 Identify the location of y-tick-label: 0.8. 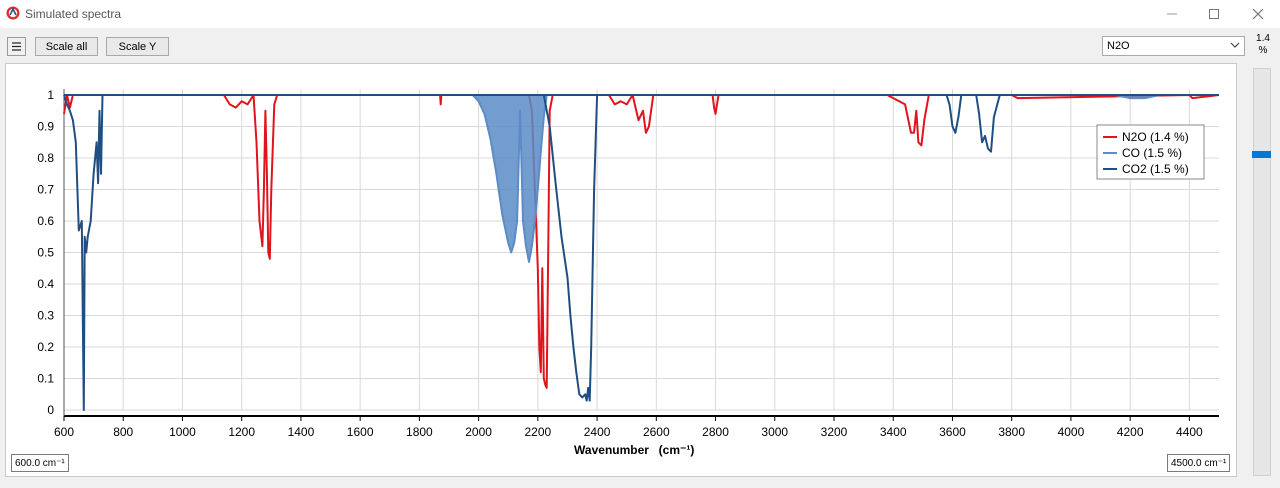
(45, 158).